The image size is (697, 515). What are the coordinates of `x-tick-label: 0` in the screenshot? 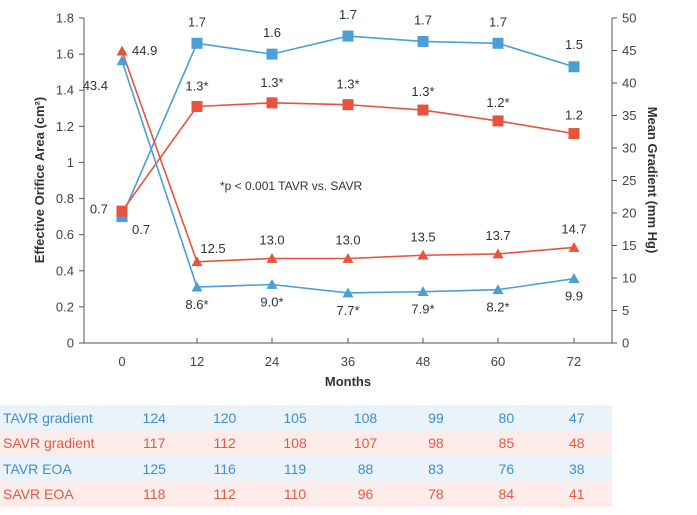 It's located at (121, 361).